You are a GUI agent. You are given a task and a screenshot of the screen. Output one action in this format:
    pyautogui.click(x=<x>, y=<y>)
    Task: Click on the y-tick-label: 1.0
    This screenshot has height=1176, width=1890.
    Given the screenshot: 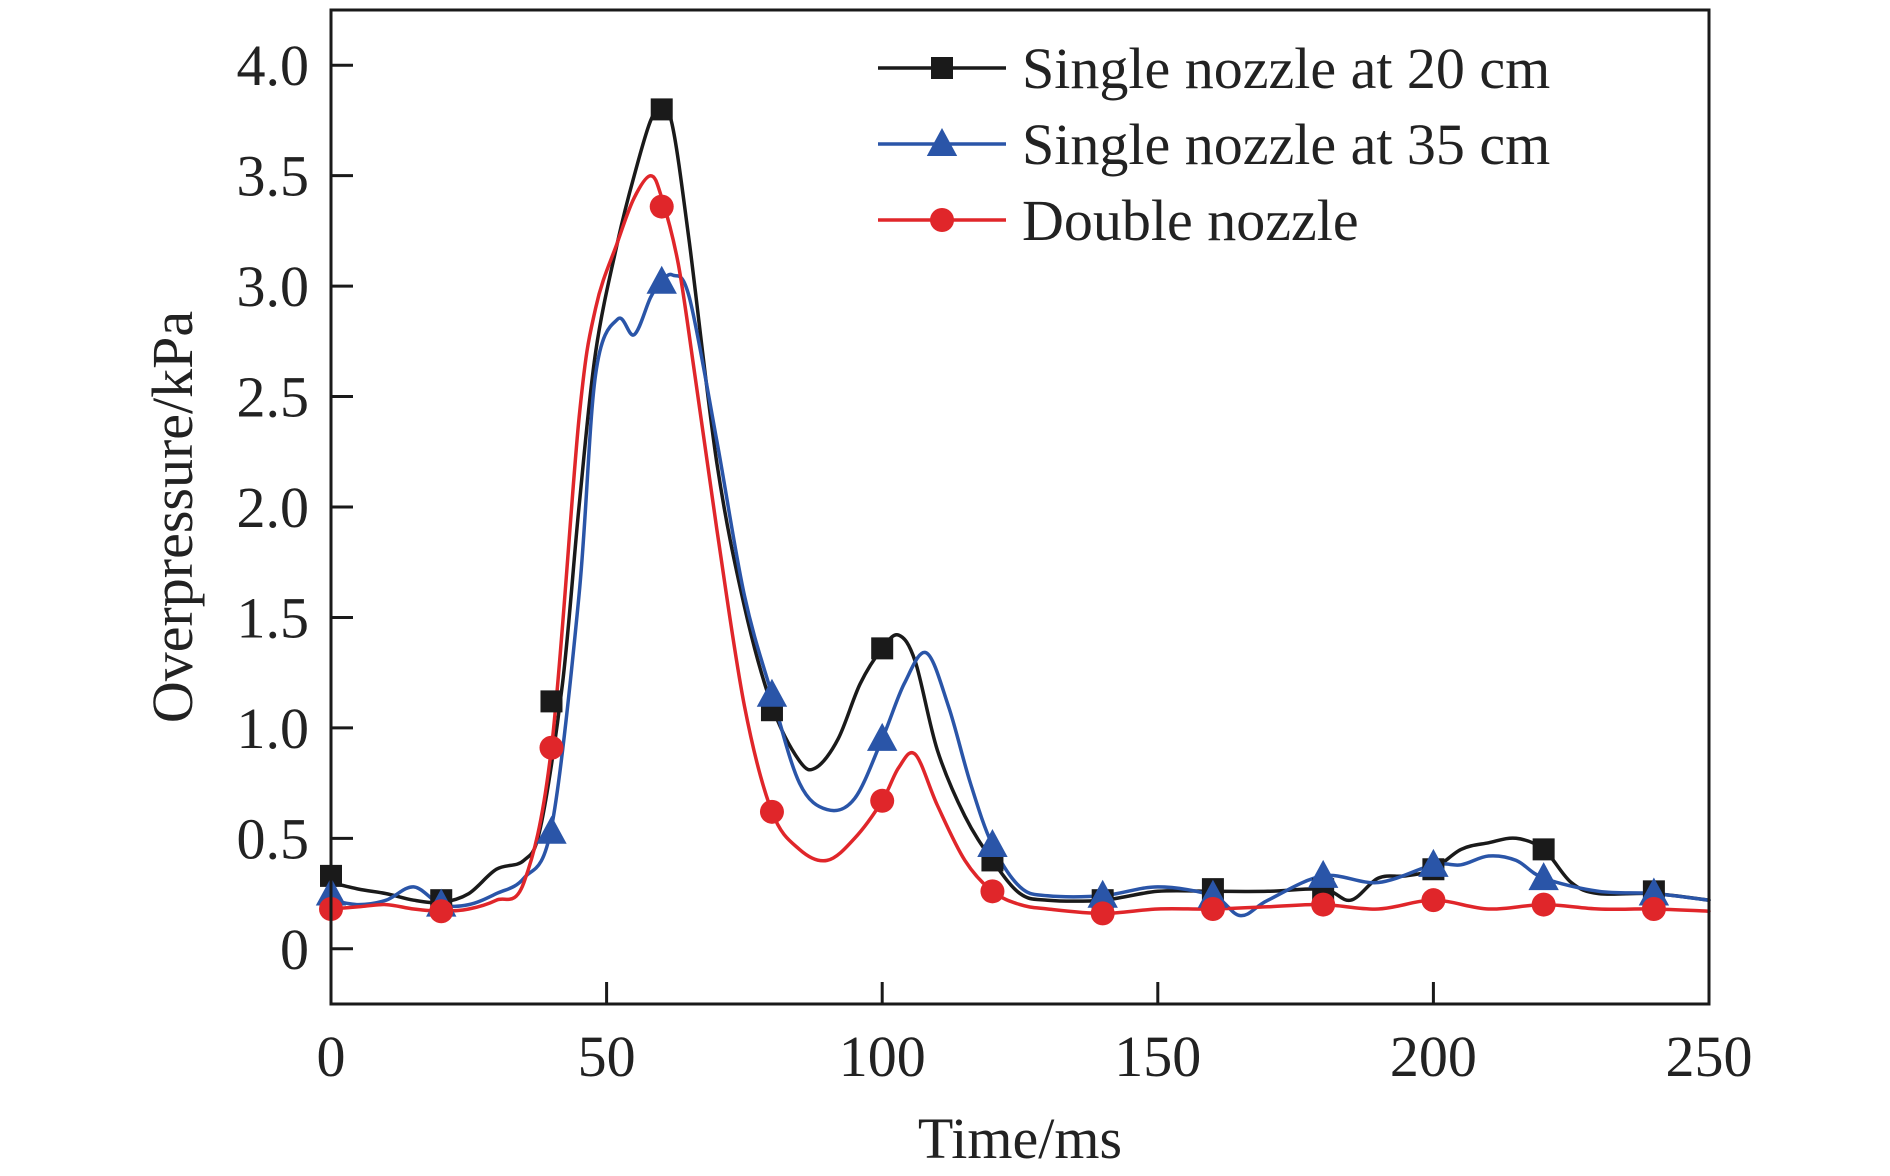 What is the action you would take?
    pyautogui.click(x=273, y=728)
    